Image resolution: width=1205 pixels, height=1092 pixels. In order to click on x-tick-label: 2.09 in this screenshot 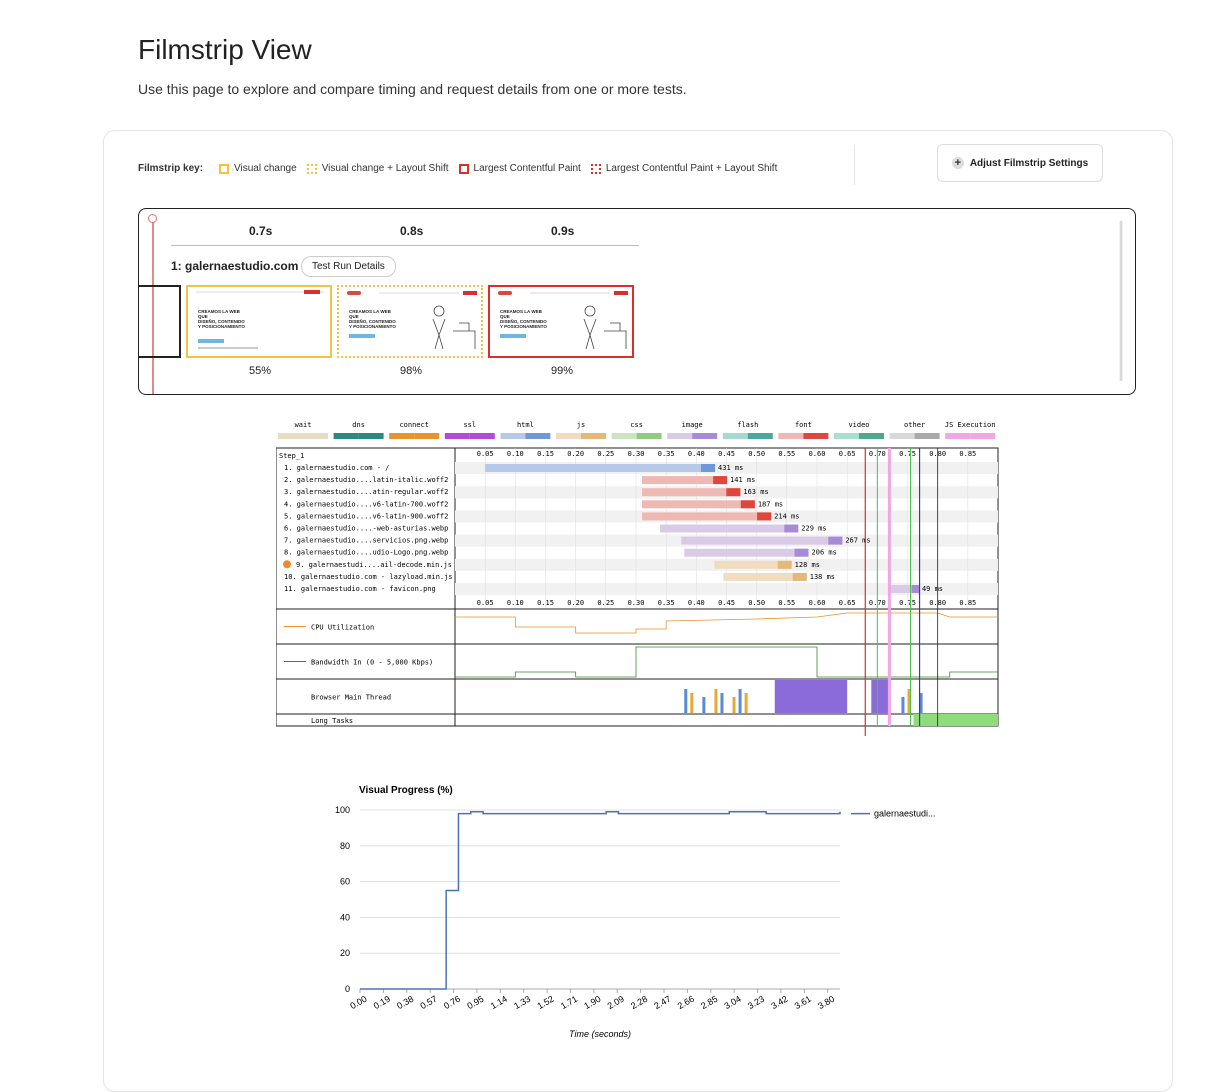, I will do `click(616, 1002)`.